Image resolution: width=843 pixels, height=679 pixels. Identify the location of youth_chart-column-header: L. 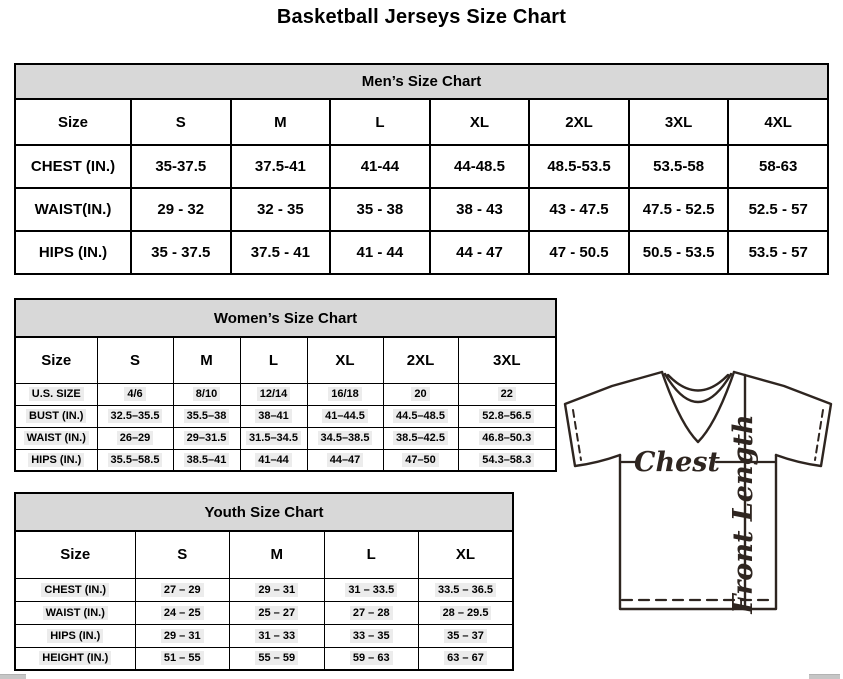
(371, 554).